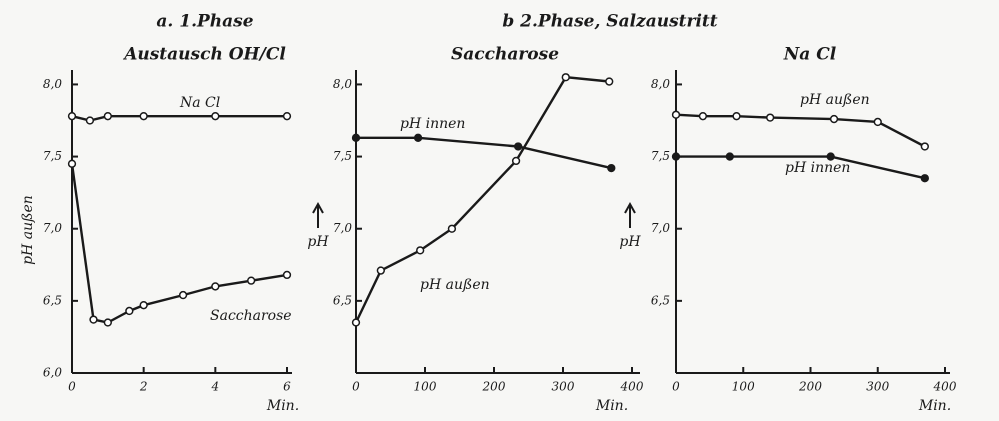 Image resolution: width=999 pixels, height=421 pixels. I want to click on series-label: Saccharose, so click(251, 316).